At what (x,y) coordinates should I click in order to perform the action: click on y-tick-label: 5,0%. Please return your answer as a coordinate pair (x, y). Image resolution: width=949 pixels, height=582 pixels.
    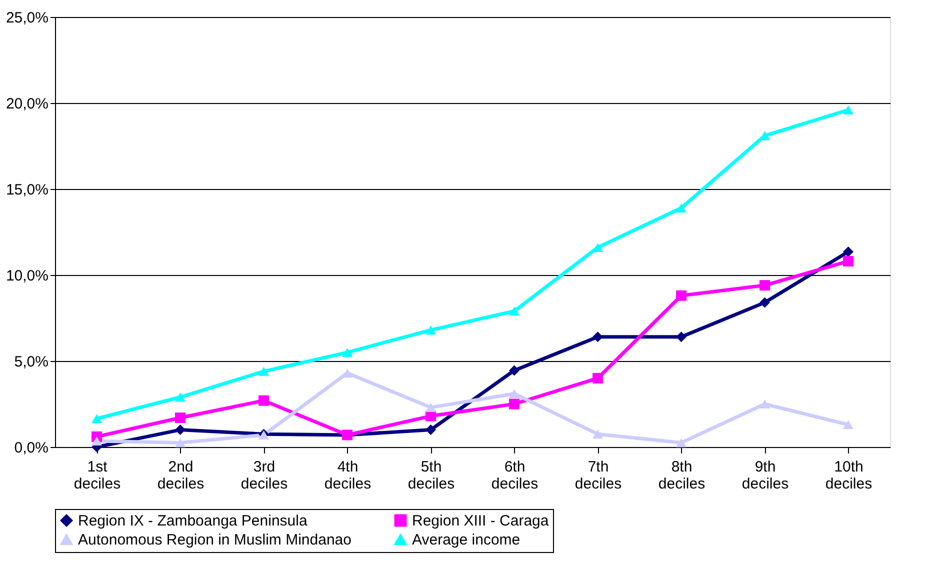
    Looking at the image, I should click on (31, 362).